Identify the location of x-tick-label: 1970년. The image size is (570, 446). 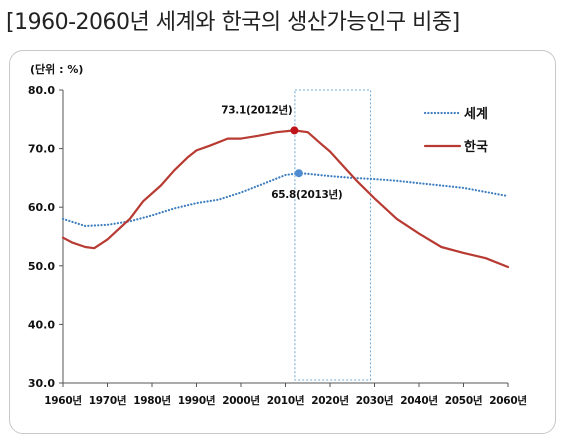
(107, 400).